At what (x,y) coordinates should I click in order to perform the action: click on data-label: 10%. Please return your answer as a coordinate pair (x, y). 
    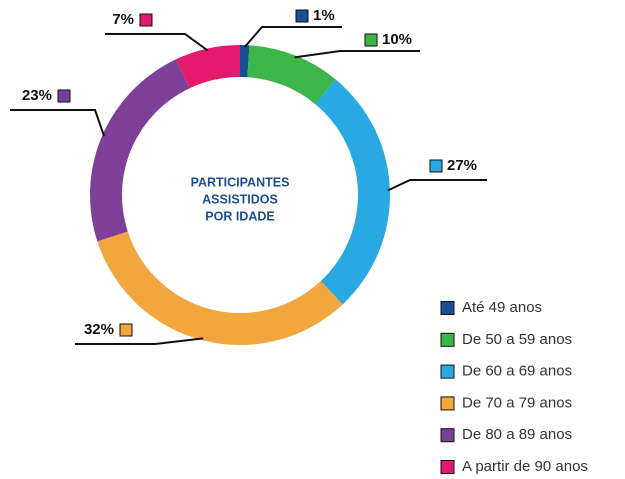
    Looking at the image, I should click on (397, 39).